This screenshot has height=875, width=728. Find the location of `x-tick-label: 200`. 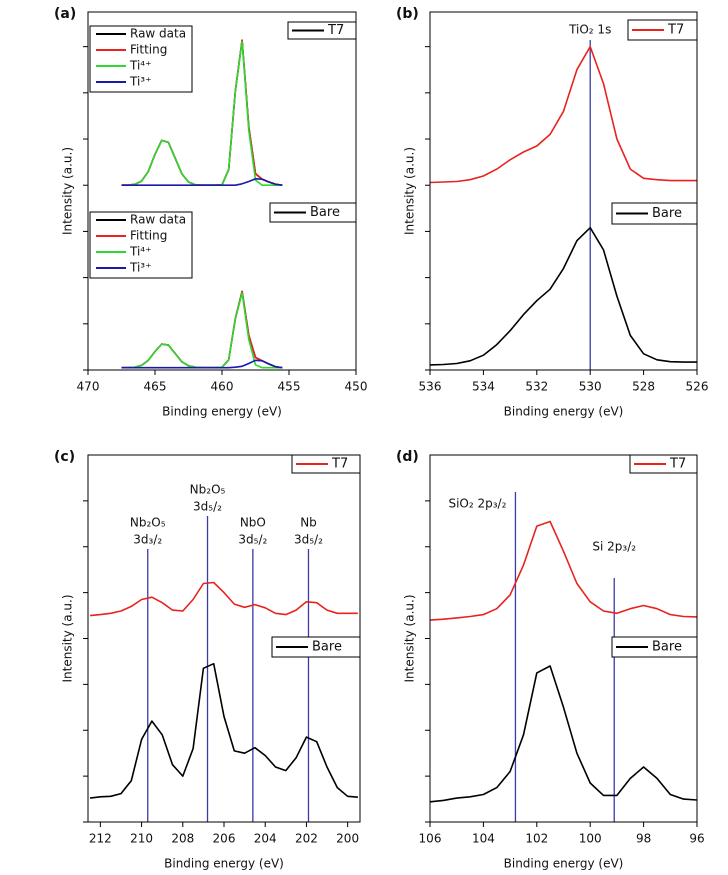

x-tick-label: 200 is located at coordinates (347, 839).